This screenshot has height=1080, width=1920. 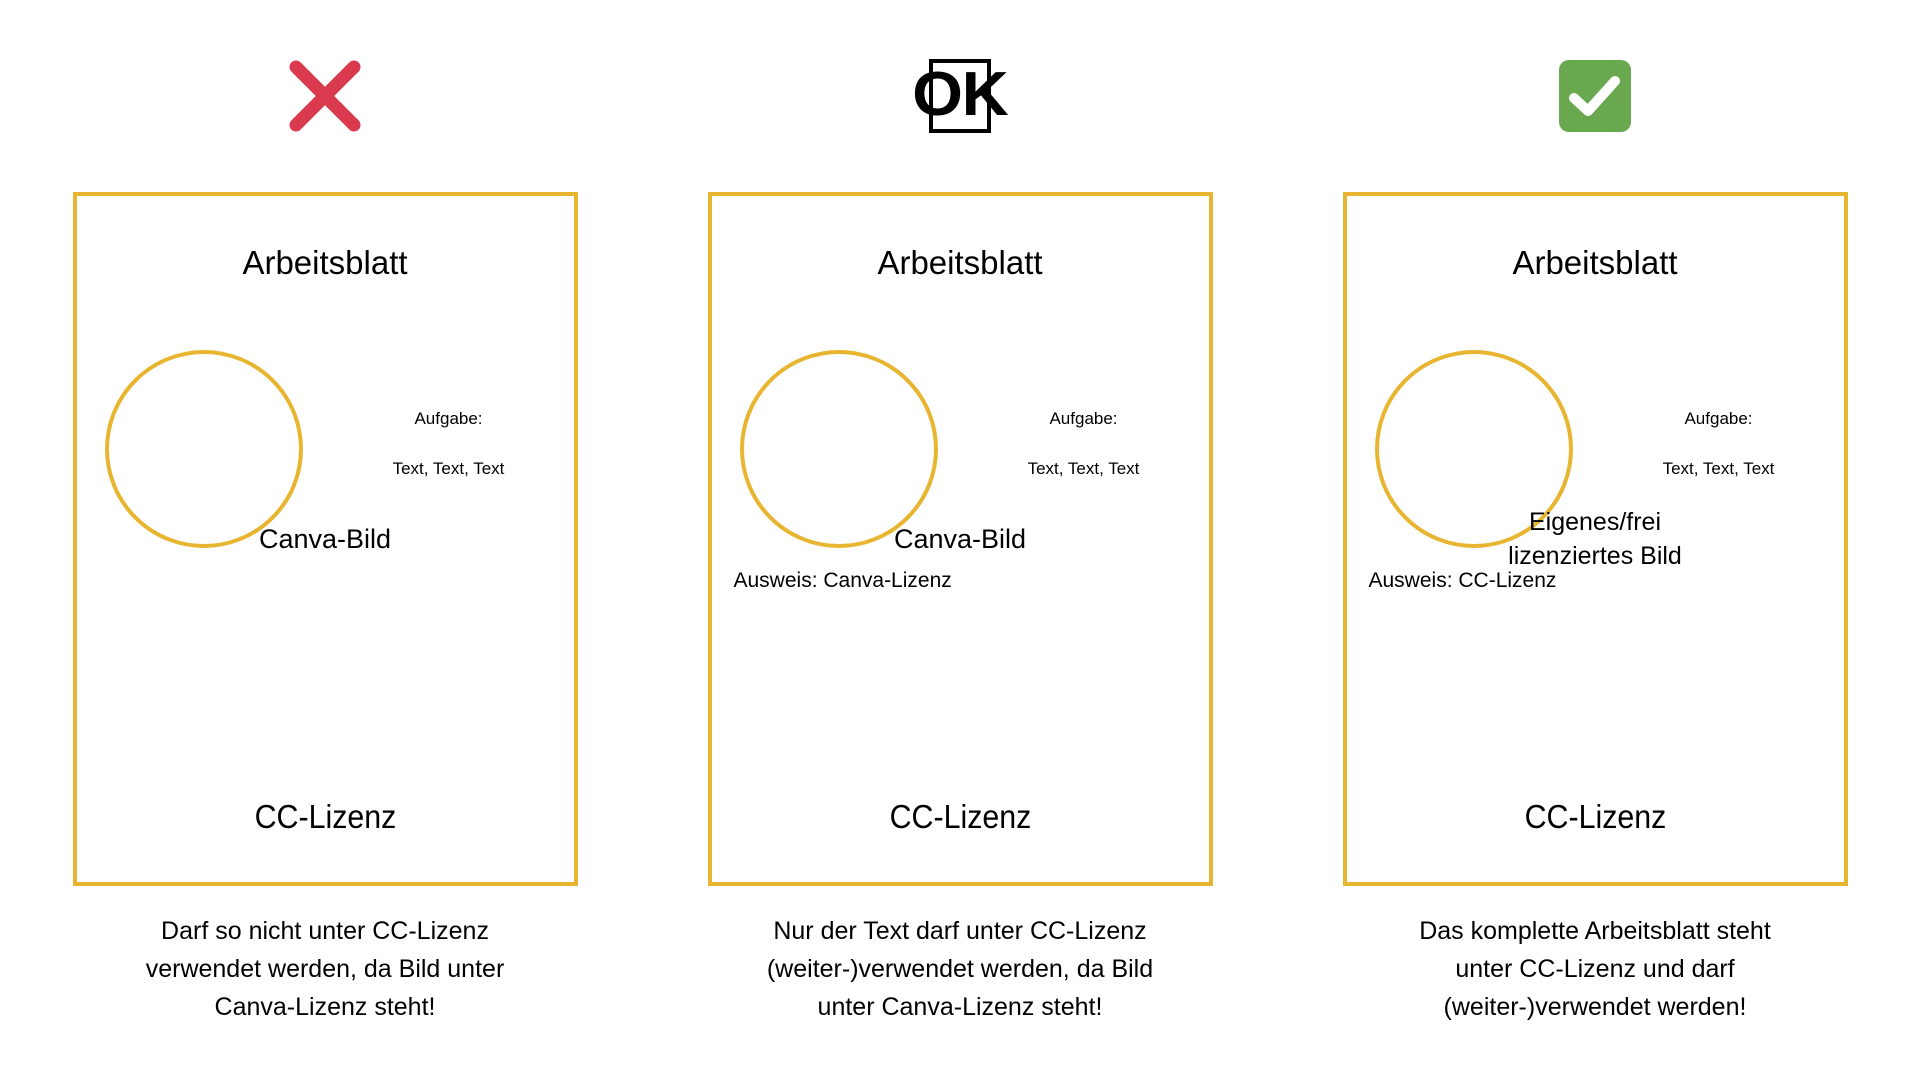 I want to click on green-check-icon, so click(x=1595, y=96).